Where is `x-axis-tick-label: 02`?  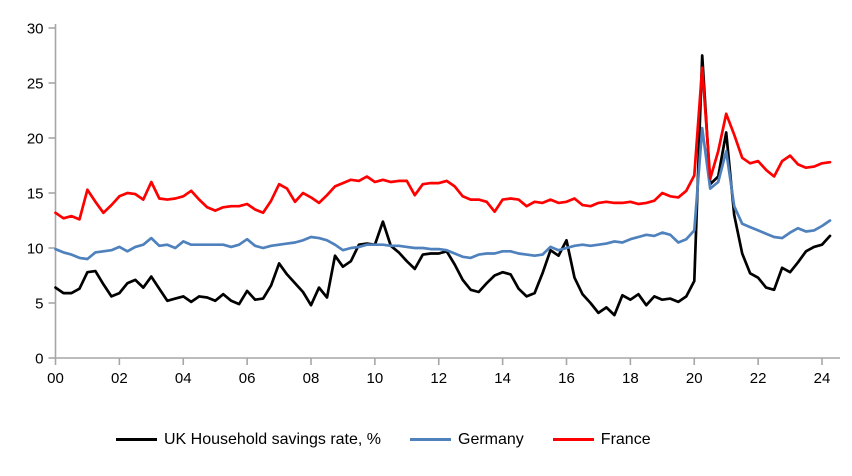 x-axis-tick-label: 02 is located at coordinates (119, 378).